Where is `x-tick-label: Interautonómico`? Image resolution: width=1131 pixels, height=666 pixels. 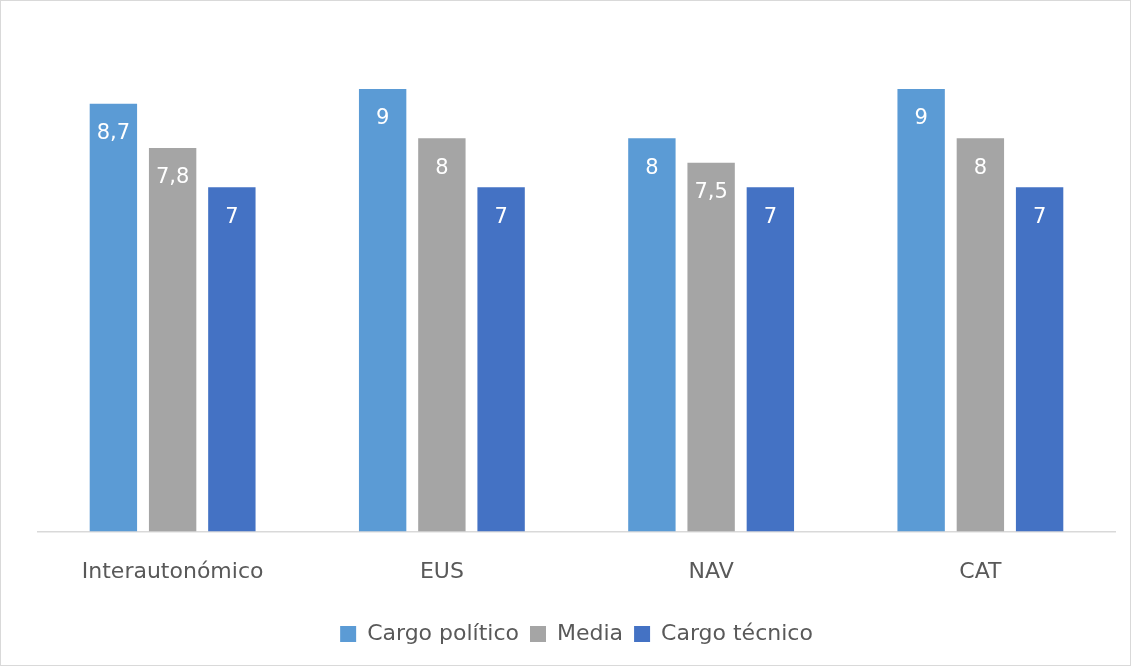
x-tick-label: Interautonómico is located at coordinates (172, 570).